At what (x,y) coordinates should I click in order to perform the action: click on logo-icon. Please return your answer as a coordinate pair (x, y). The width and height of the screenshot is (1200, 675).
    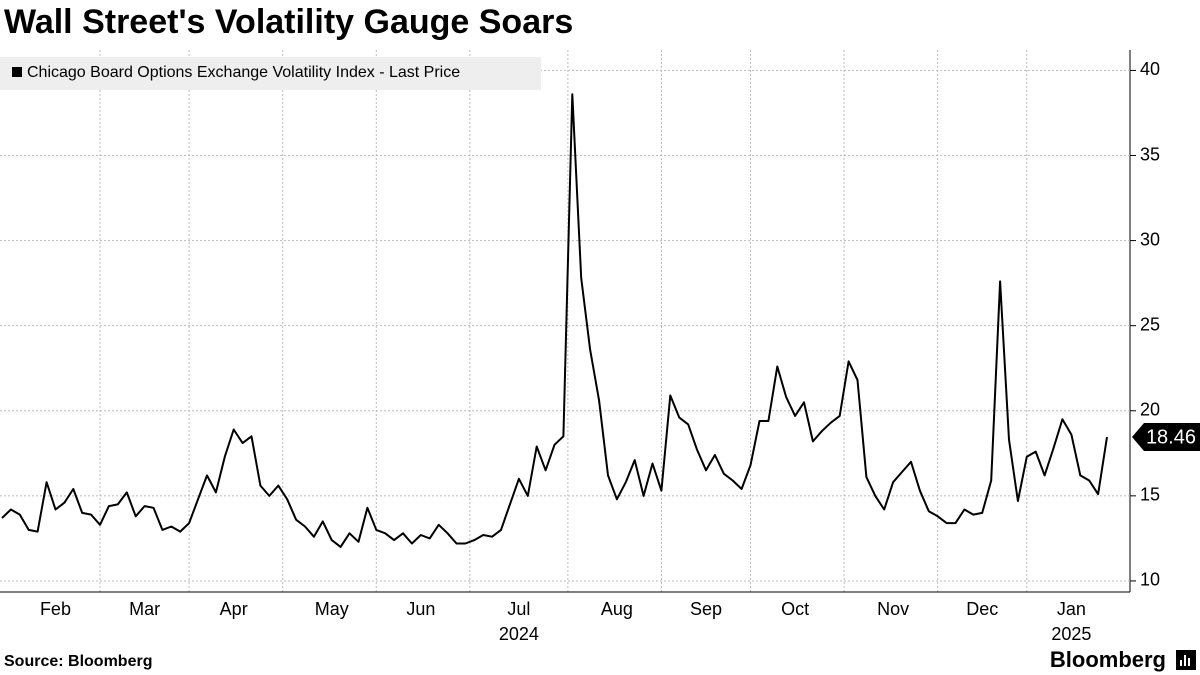
    Looking at the image, I should click on (1186, 660).